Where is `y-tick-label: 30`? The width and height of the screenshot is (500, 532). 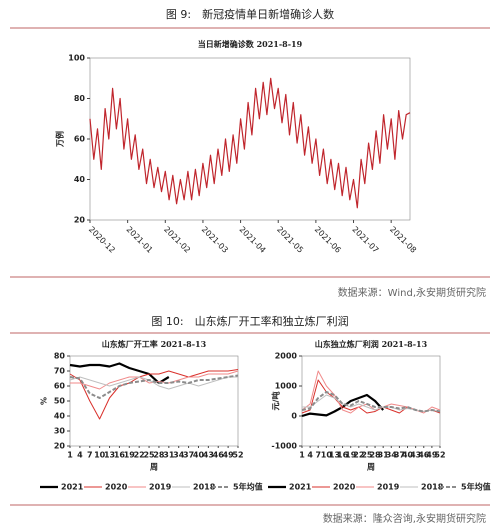 y-tick-label: 30 is located at coordinates (60, 431).